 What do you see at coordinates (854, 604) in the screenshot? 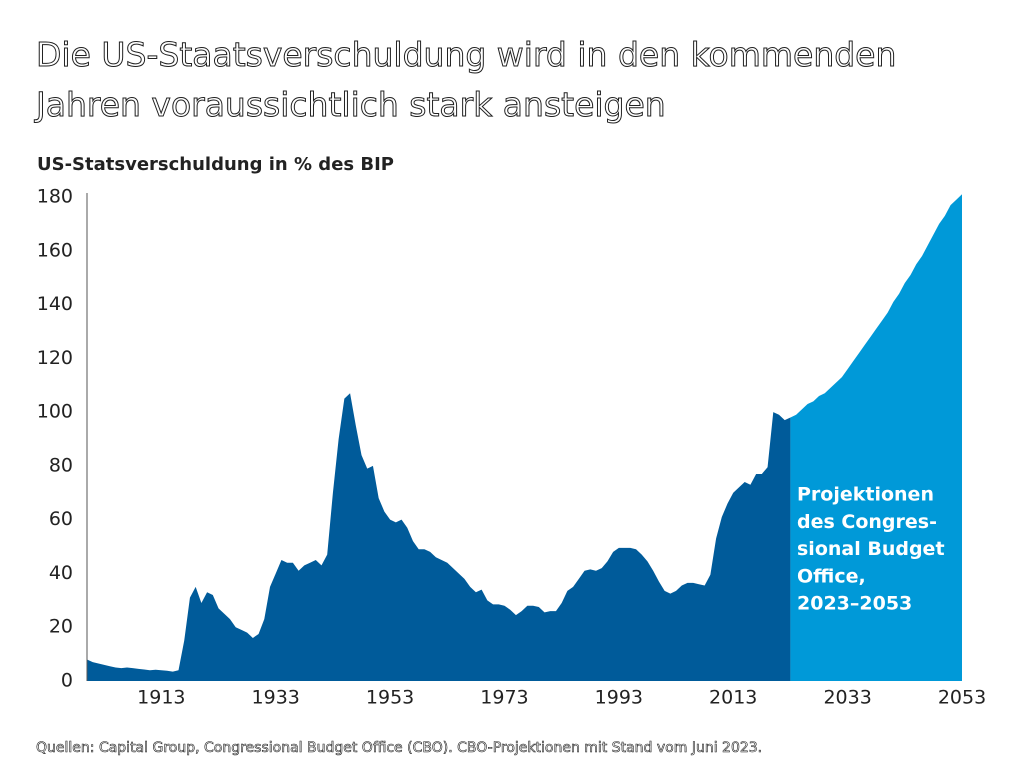
I see `annotation: 2023–2053` at bounding box center [854, 604].